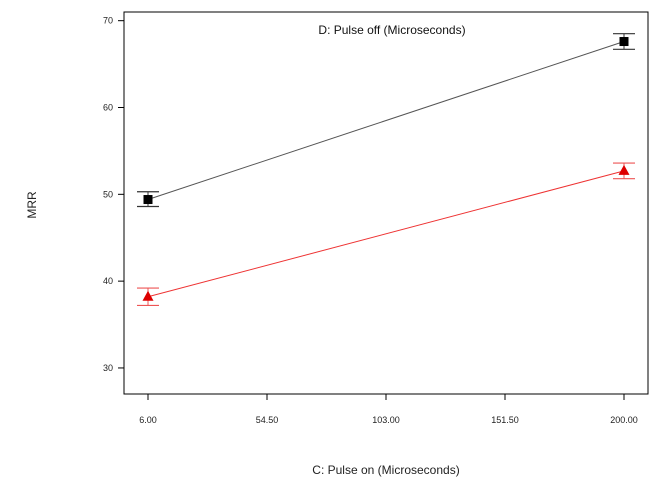 The image size is (662, 483). What do you see at coordinates (267, 420) in the screenshot?
I see `x-tick-label: 54.50` at bounding box center [267, 420].